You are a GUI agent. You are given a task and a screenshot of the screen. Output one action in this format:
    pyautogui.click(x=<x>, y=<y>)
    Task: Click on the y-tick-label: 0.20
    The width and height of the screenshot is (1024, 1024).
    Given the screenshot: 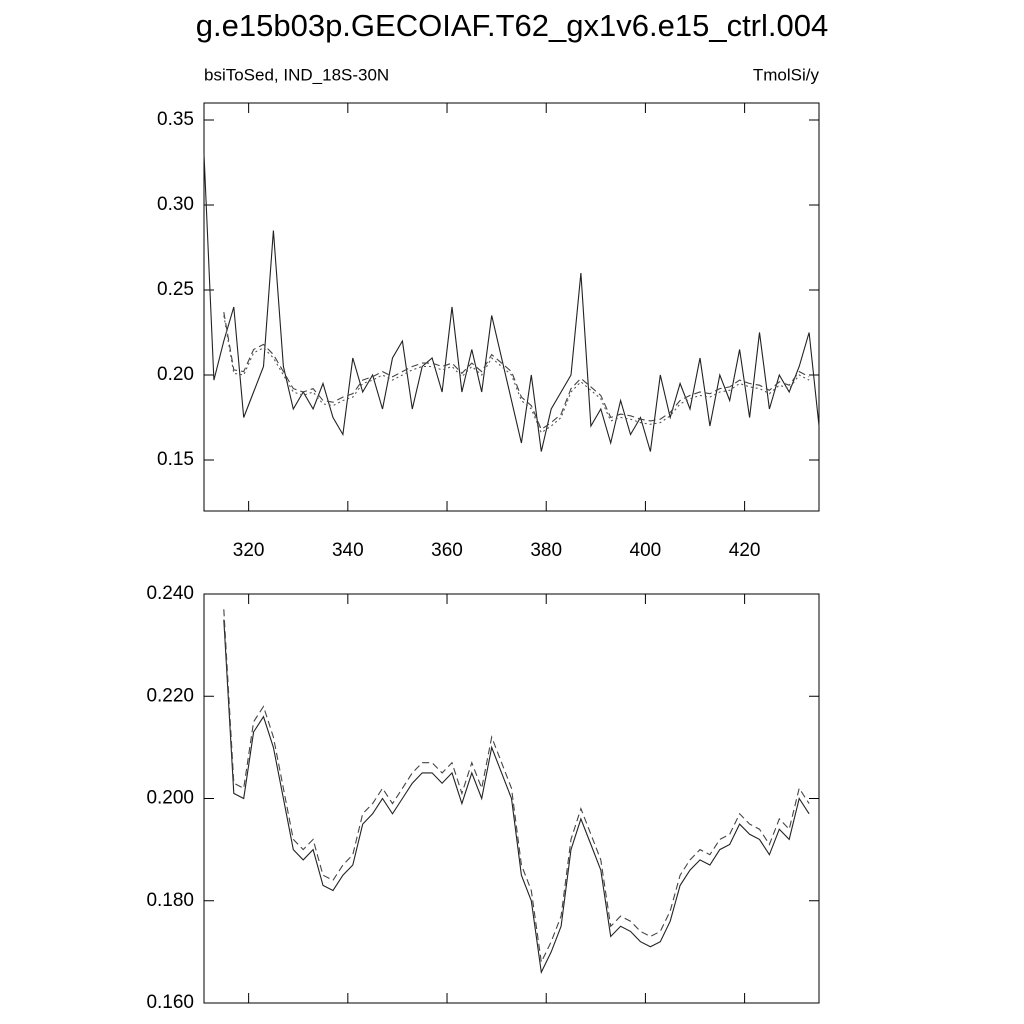 What is the action you would take?
    pyautogui.click(x=175, y=374)
    